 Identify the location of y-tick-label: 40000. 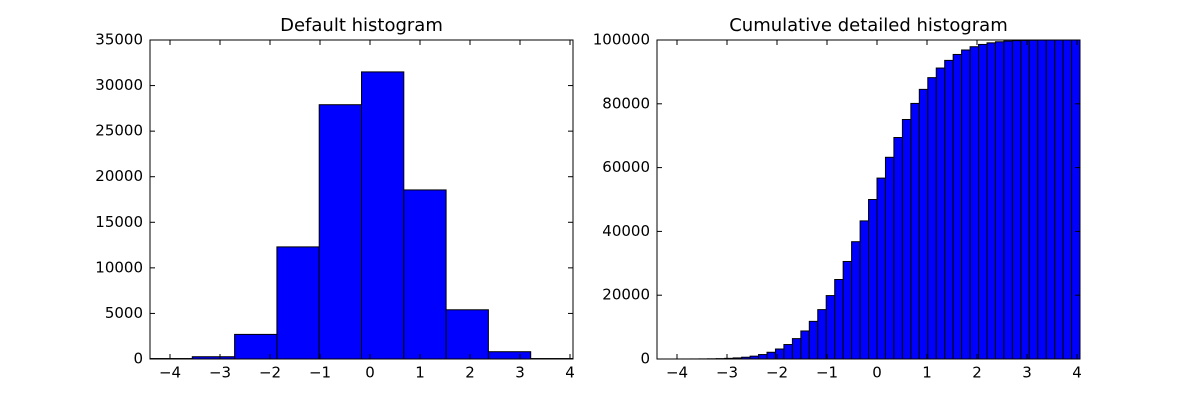
(626, 231).